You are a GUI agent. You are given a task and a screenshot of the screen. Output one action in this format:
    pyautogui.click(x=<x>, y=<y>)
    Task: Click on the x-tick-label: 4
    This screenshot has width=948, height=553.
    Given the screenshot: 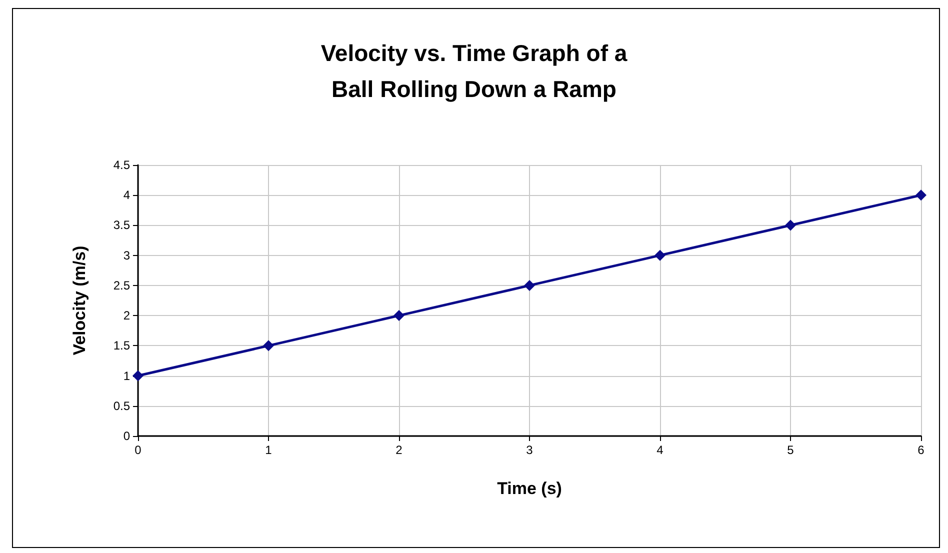 What is the action you would take?
    pyautogui.click(x=660, y=450)
    